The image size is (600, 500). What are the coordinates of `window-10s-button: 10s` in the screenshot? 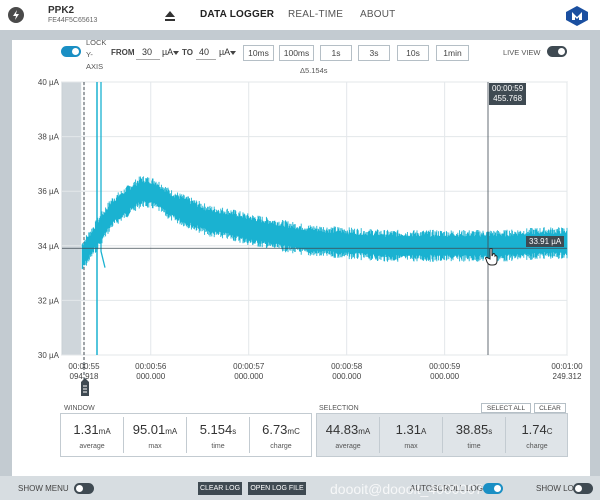 It's located at (413, 53).